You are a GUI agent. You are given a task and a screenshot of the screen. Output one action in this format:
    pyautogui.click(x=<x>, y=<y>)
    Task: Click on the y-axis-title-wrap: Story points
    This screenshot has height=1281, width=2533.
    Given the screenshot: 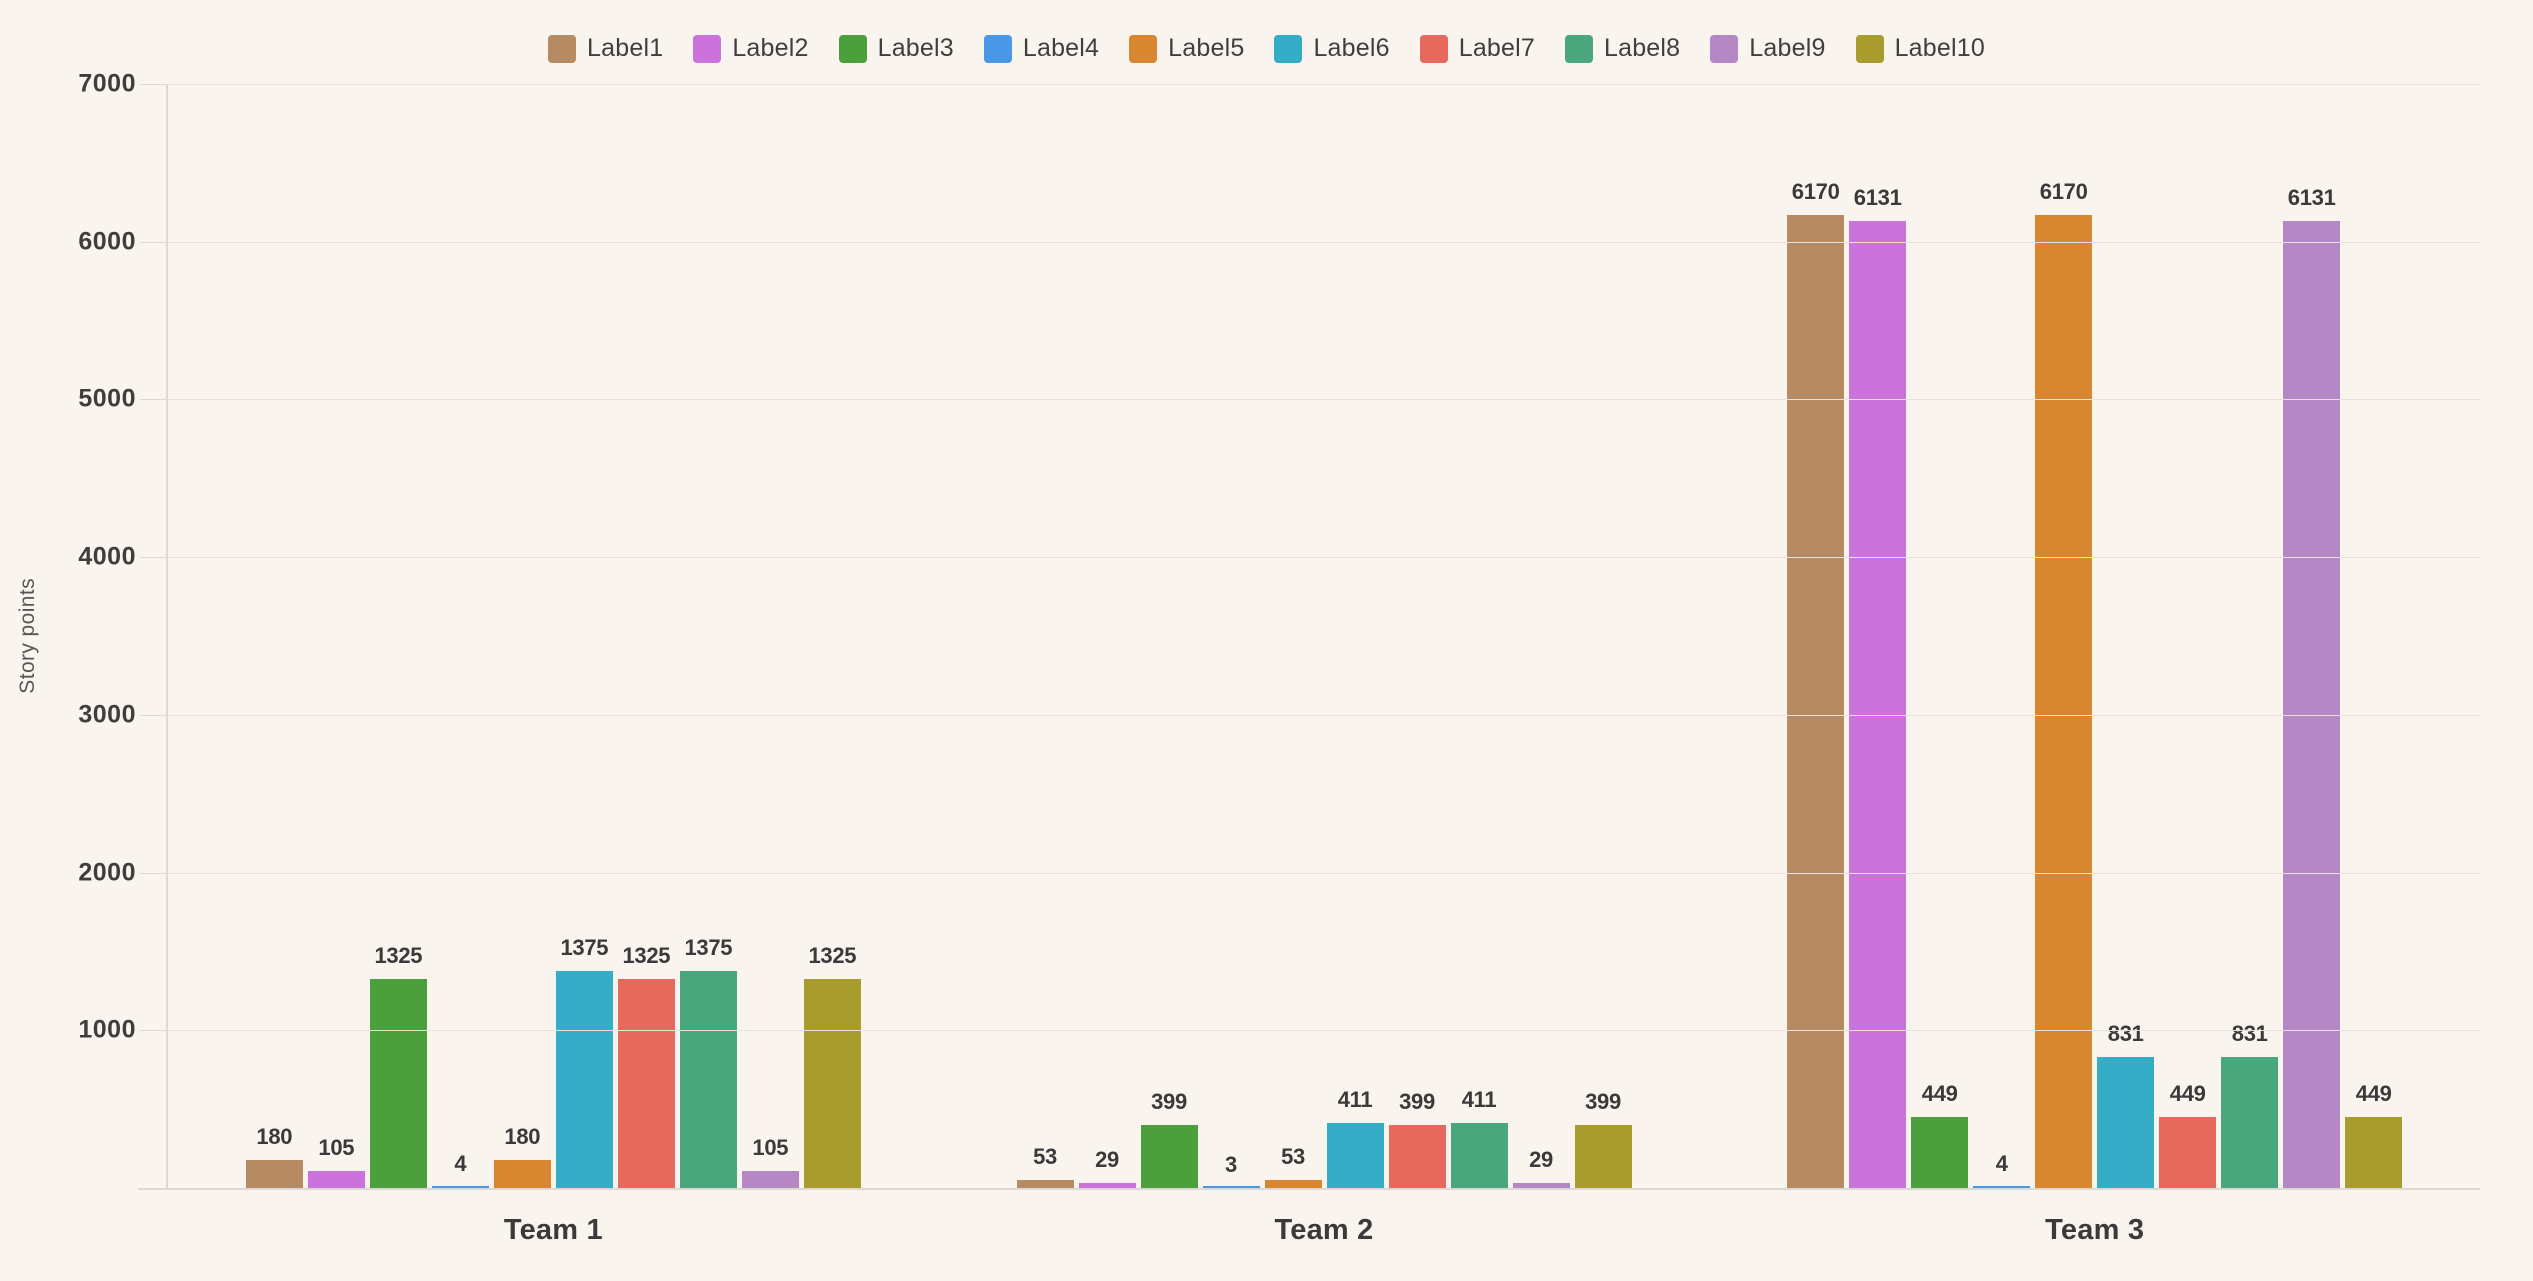 What is the action you would take?
    pyautogui.click(x=28, y=636)
    